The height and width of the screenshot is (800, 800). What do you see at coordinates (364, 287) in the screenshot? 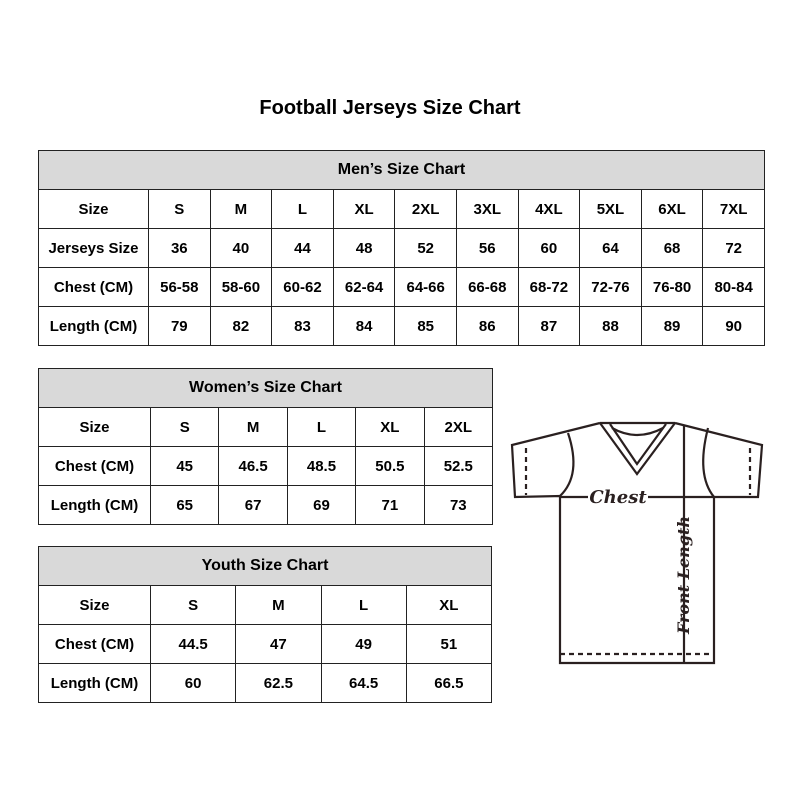
I see `table-cell: 62-64` at bounding box center [364, 287].